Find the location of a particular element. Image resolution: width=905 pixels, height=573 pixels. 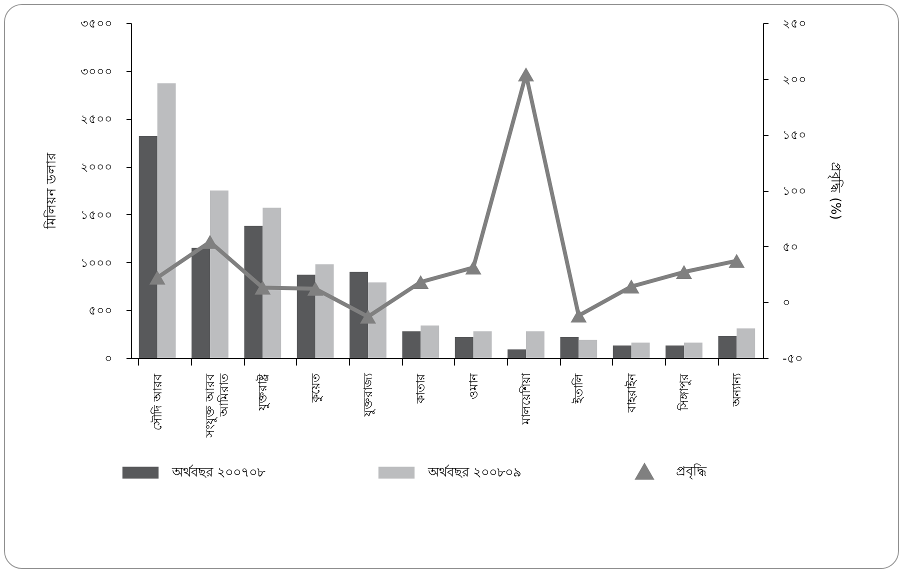

y-tick-label: ০ is located at coordinates (108, 359).